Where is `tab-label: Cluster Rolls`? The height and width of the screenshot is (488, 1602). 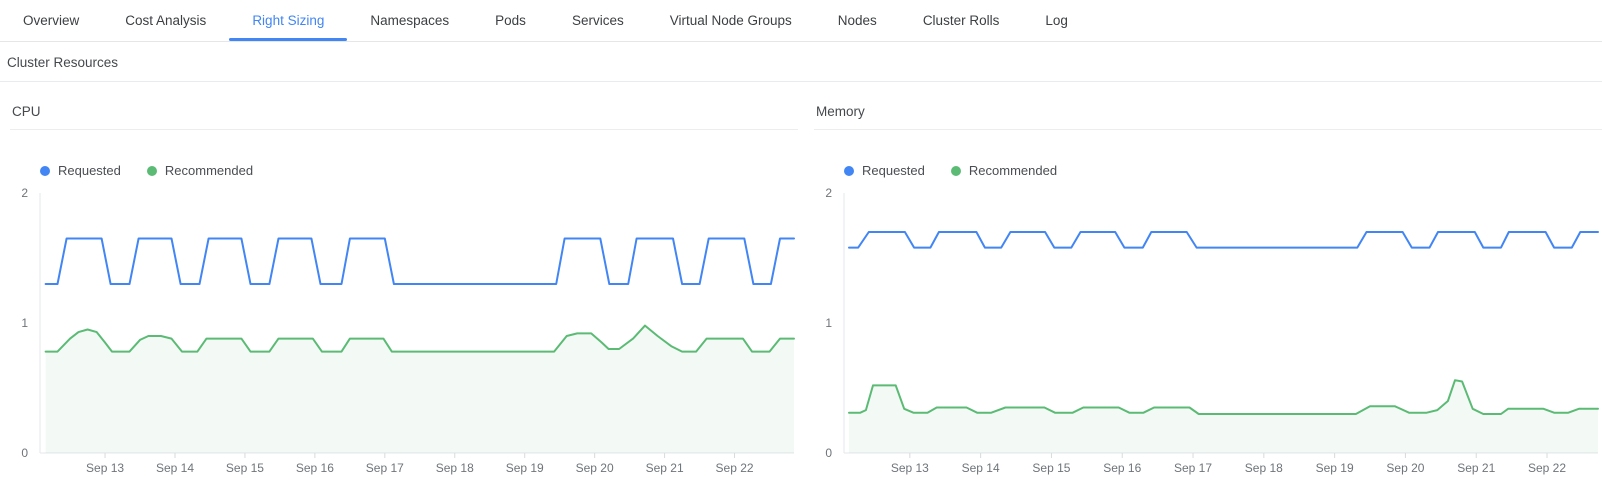
tab-label: Cluster Rolls is located at coordinates (961, 20).